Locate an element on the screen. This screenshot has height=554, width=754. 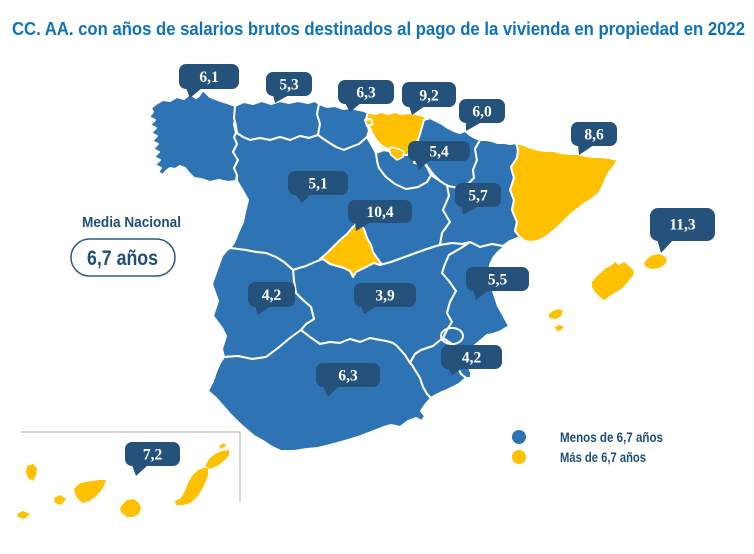
svg-text: Menos de 6,7 años is located at coordinates (611, 437).